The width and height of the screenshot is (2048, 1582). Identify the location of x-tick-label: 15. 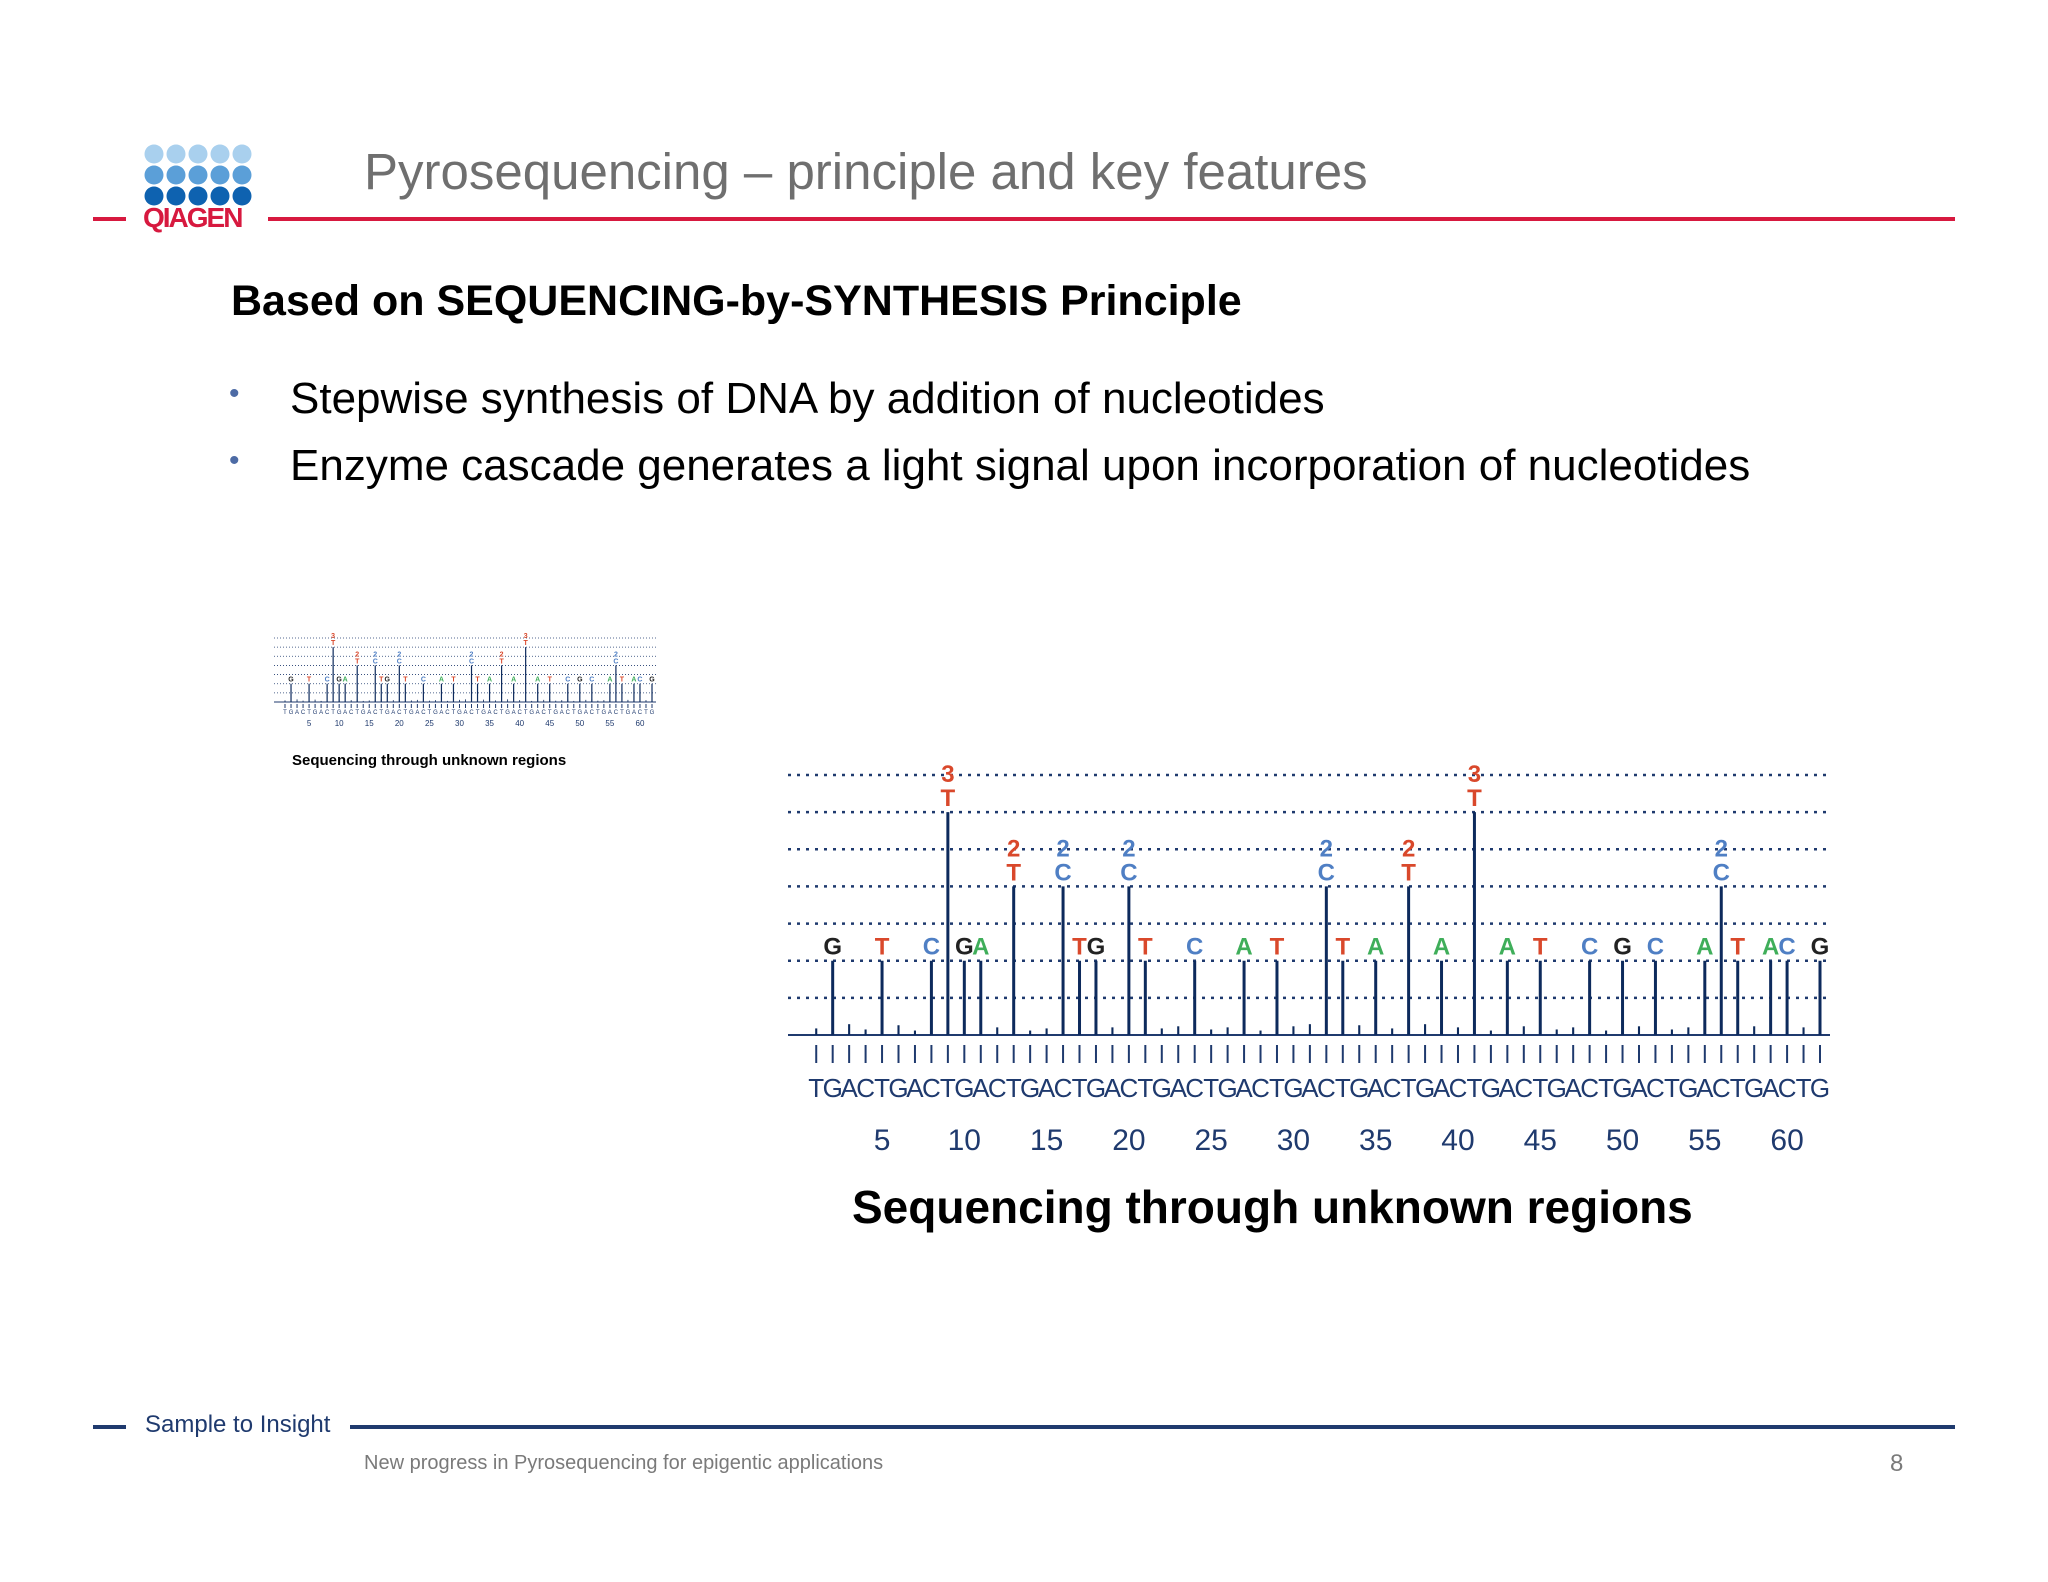
(369, 723).